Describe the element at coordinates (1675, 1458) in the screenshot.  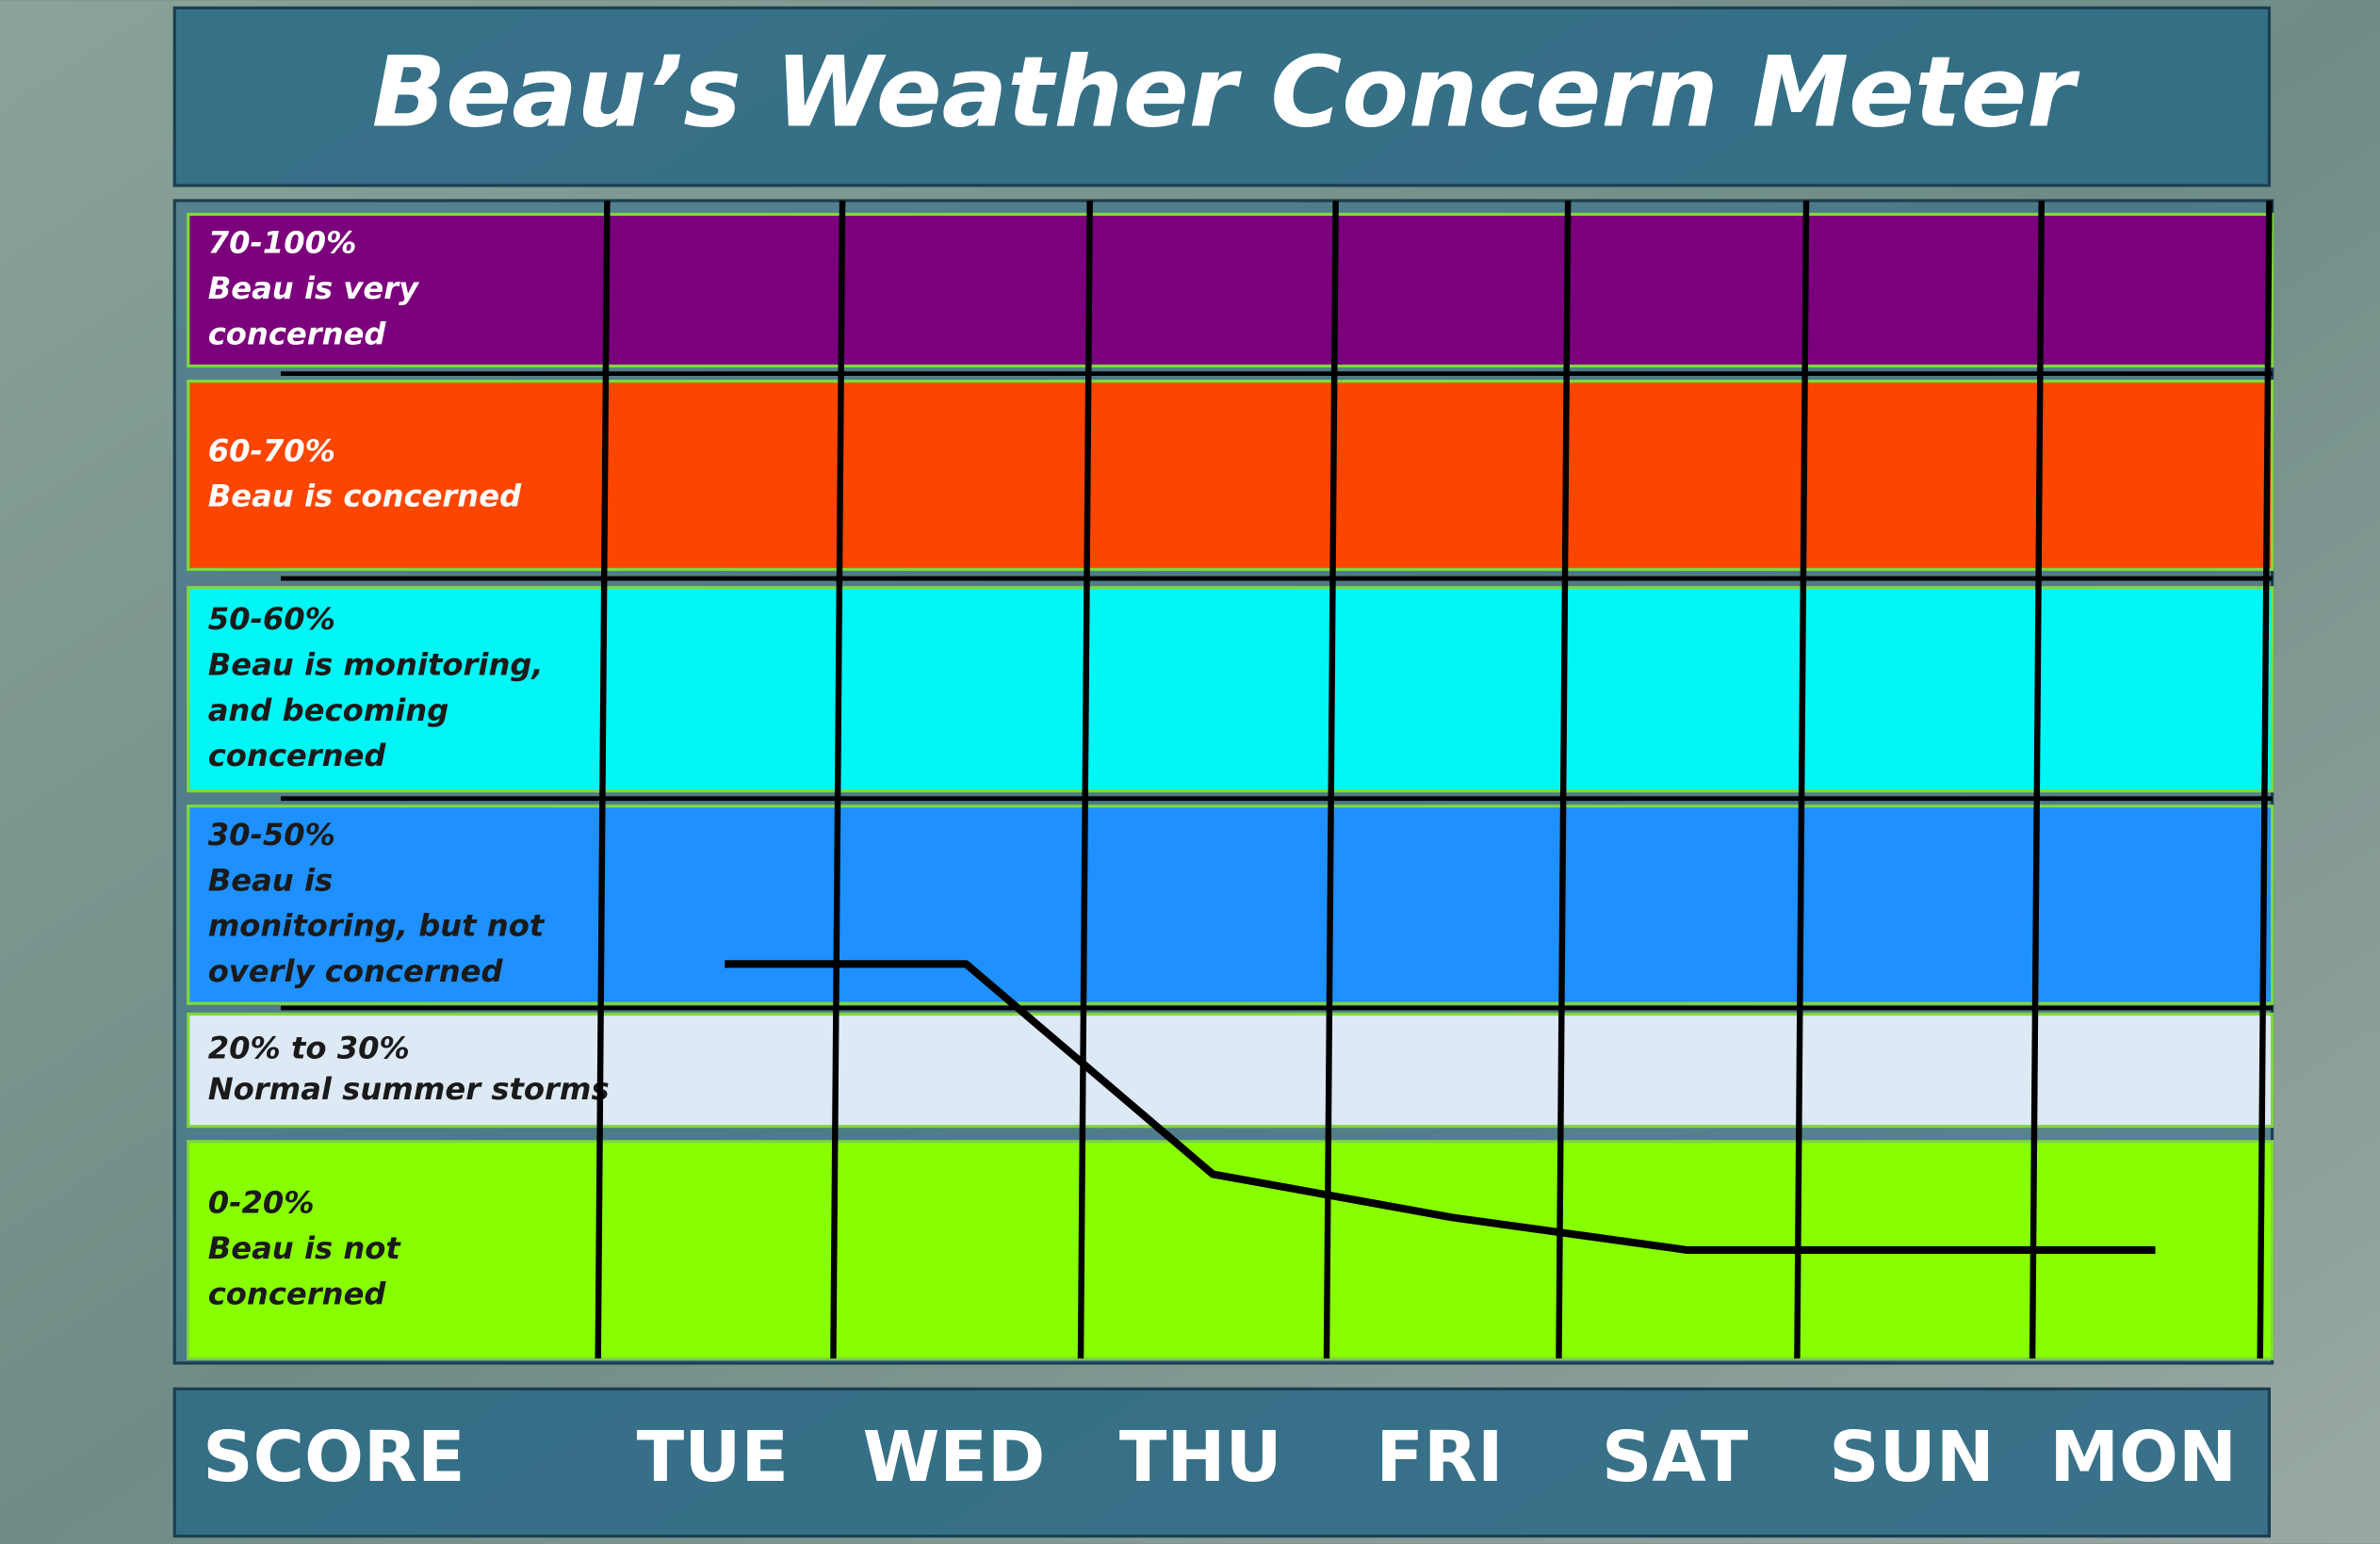
I see `x-tick-label: SAT` at that location.